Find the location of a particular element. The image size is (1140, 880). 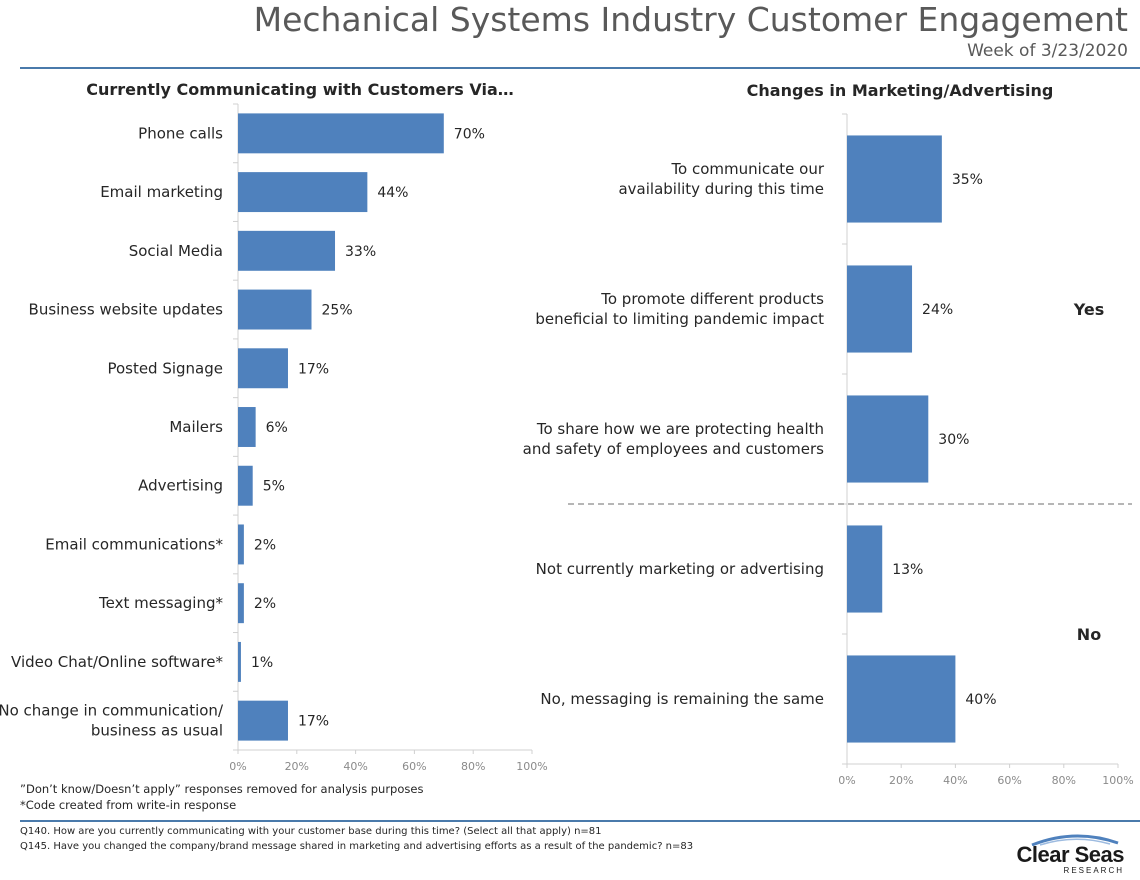

logo-name: Clear Seas is located at coordinates (1070, 854).